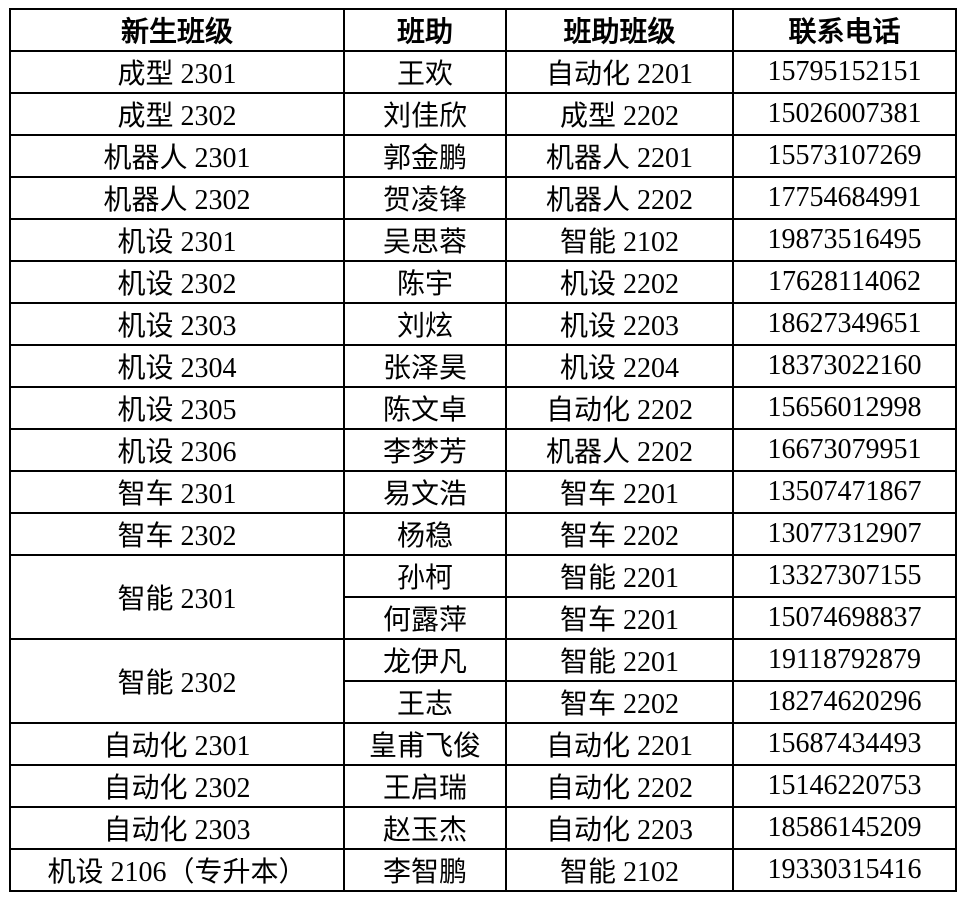  What do you see at coordinates (177, 282) in the screenshot?
I see `new-class-cell: 机设 2302` at bounding box center [177, 282].